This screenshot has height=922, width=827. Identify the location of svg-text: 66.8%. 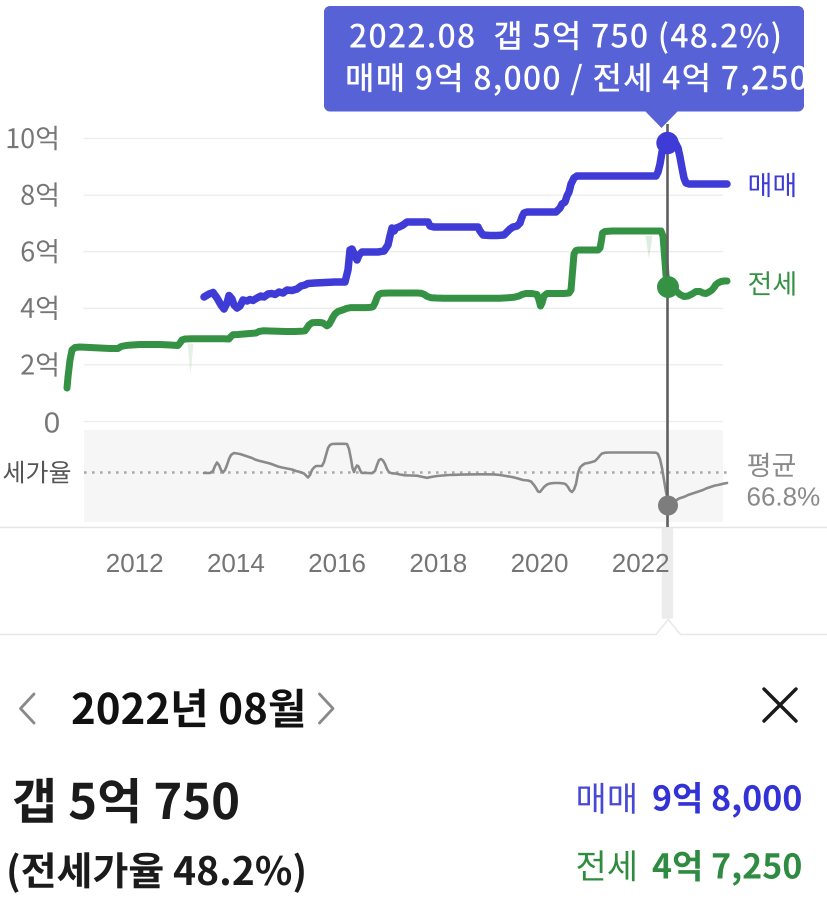
(784, 497).